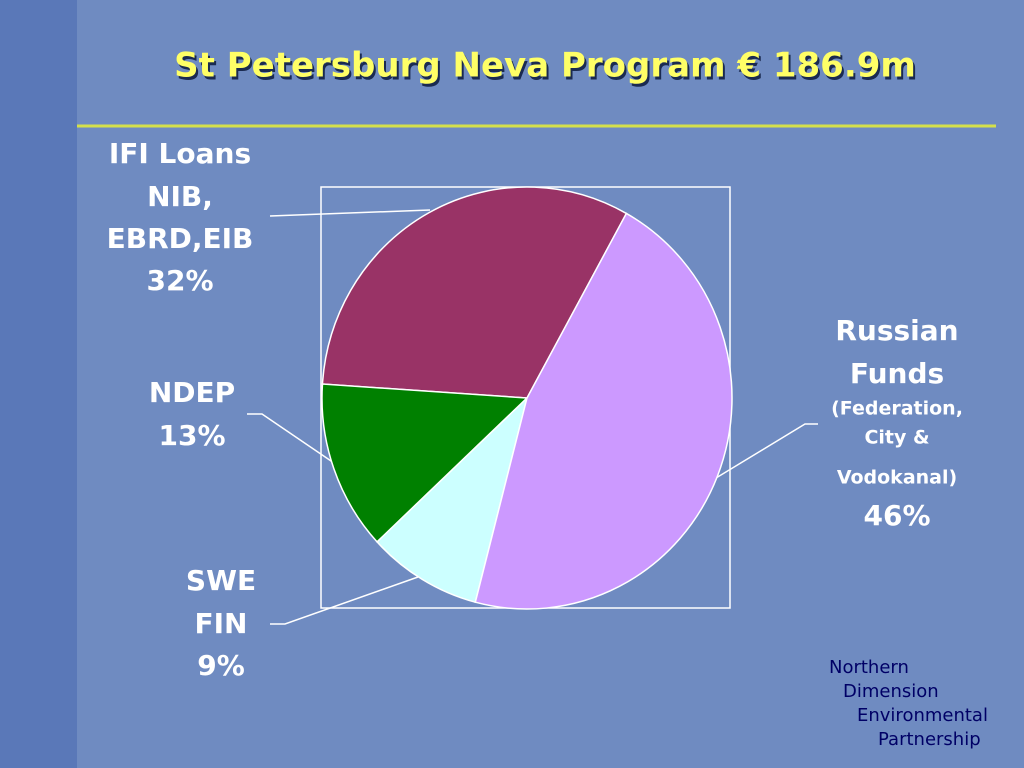 The width and height of the screenshot is (1024, 768). I want to click on category-label: SWE, so click(221, 580).